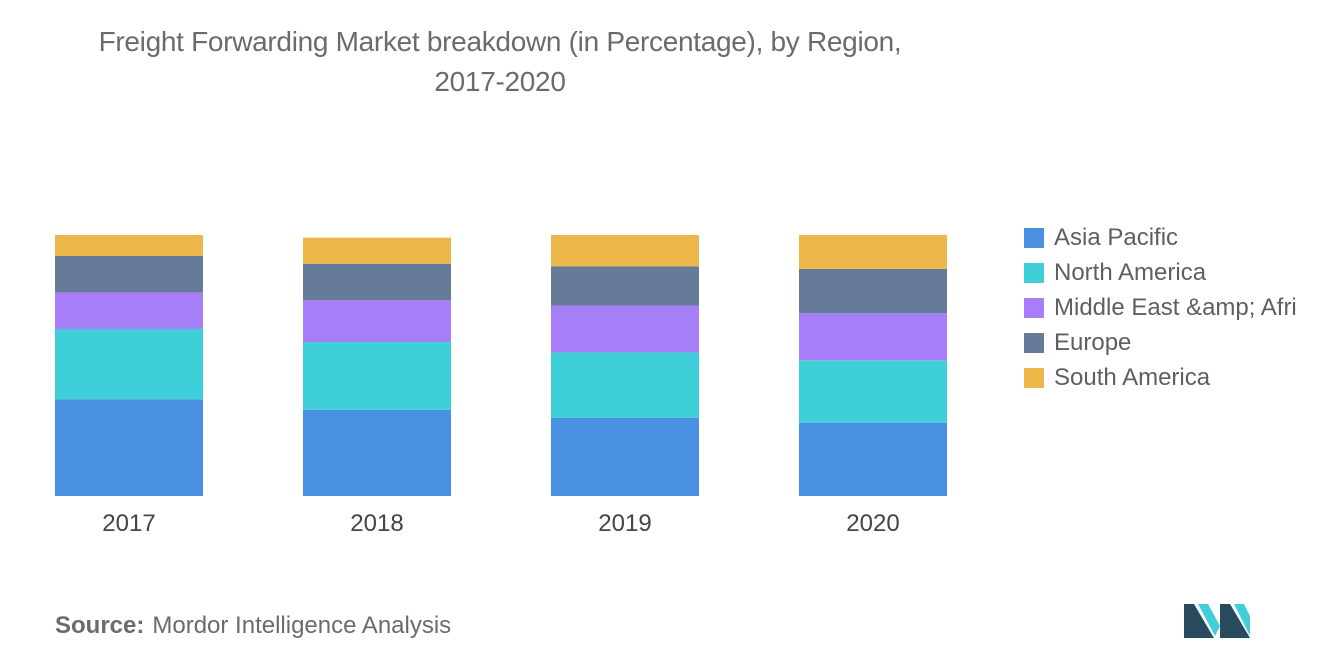  Describe the element at coordinates (873, 337) in the screenshot. I see `bar-2020-middle-east-amp-afri` at that location.